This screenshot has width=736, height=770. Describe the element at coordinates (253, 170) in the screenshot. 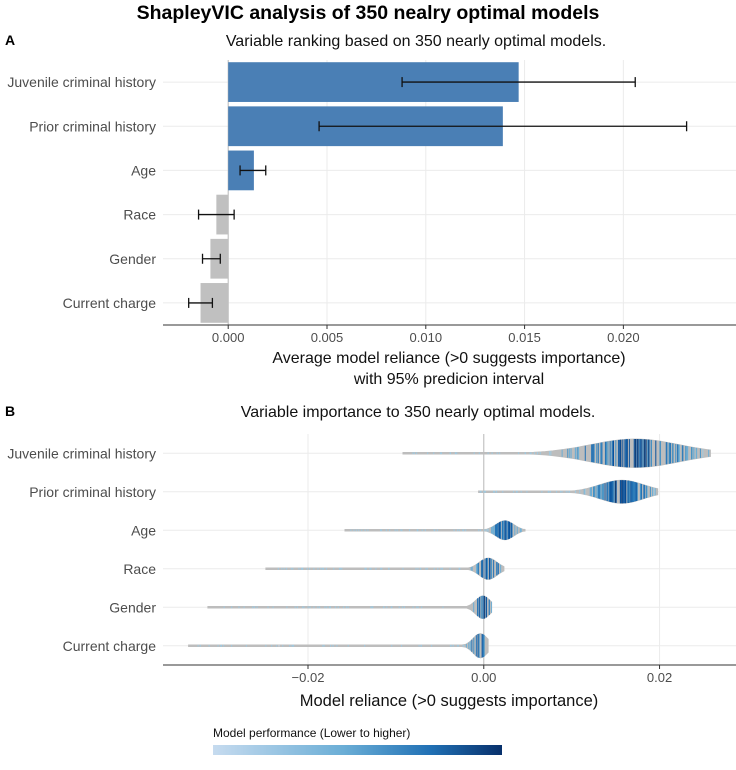

I see `errorbar-age` at that location.